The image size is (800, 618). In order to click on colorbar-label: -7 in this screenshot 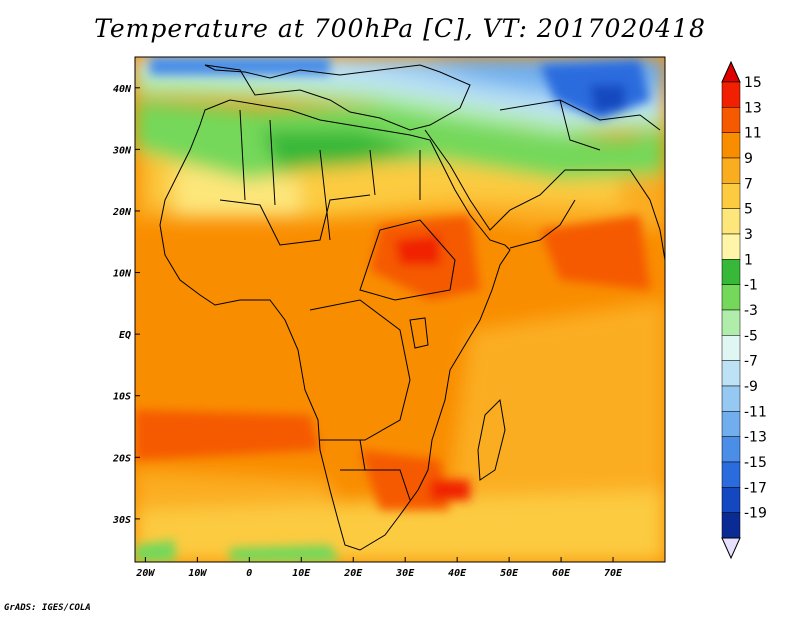, I will do `click(751, 362)`.